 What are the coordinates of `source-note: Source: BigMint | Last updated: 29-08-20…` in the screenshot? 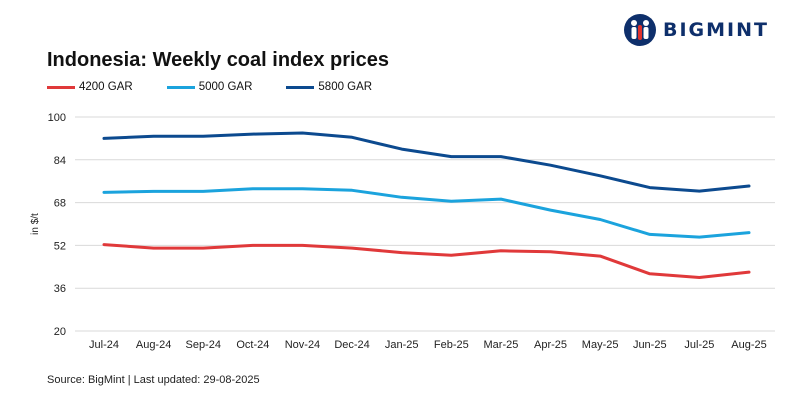 It's located at (153, 380).